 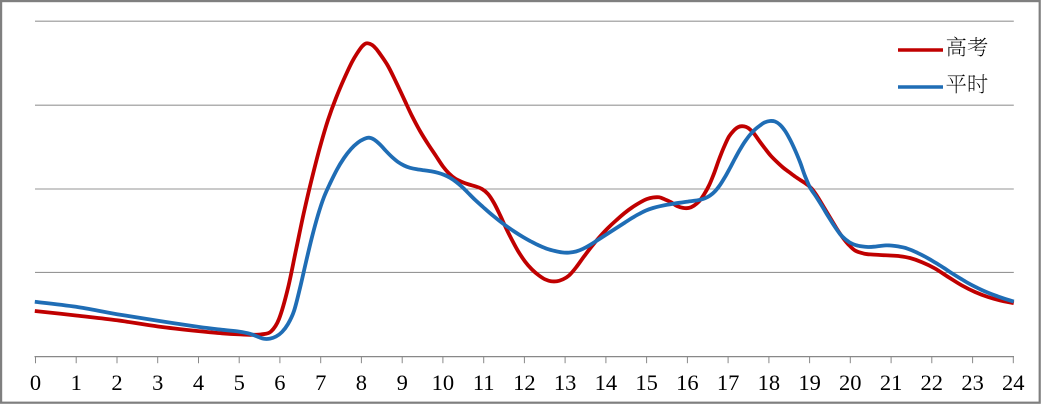 I want to click on svg-text: 16, so click(x=687, y=382).